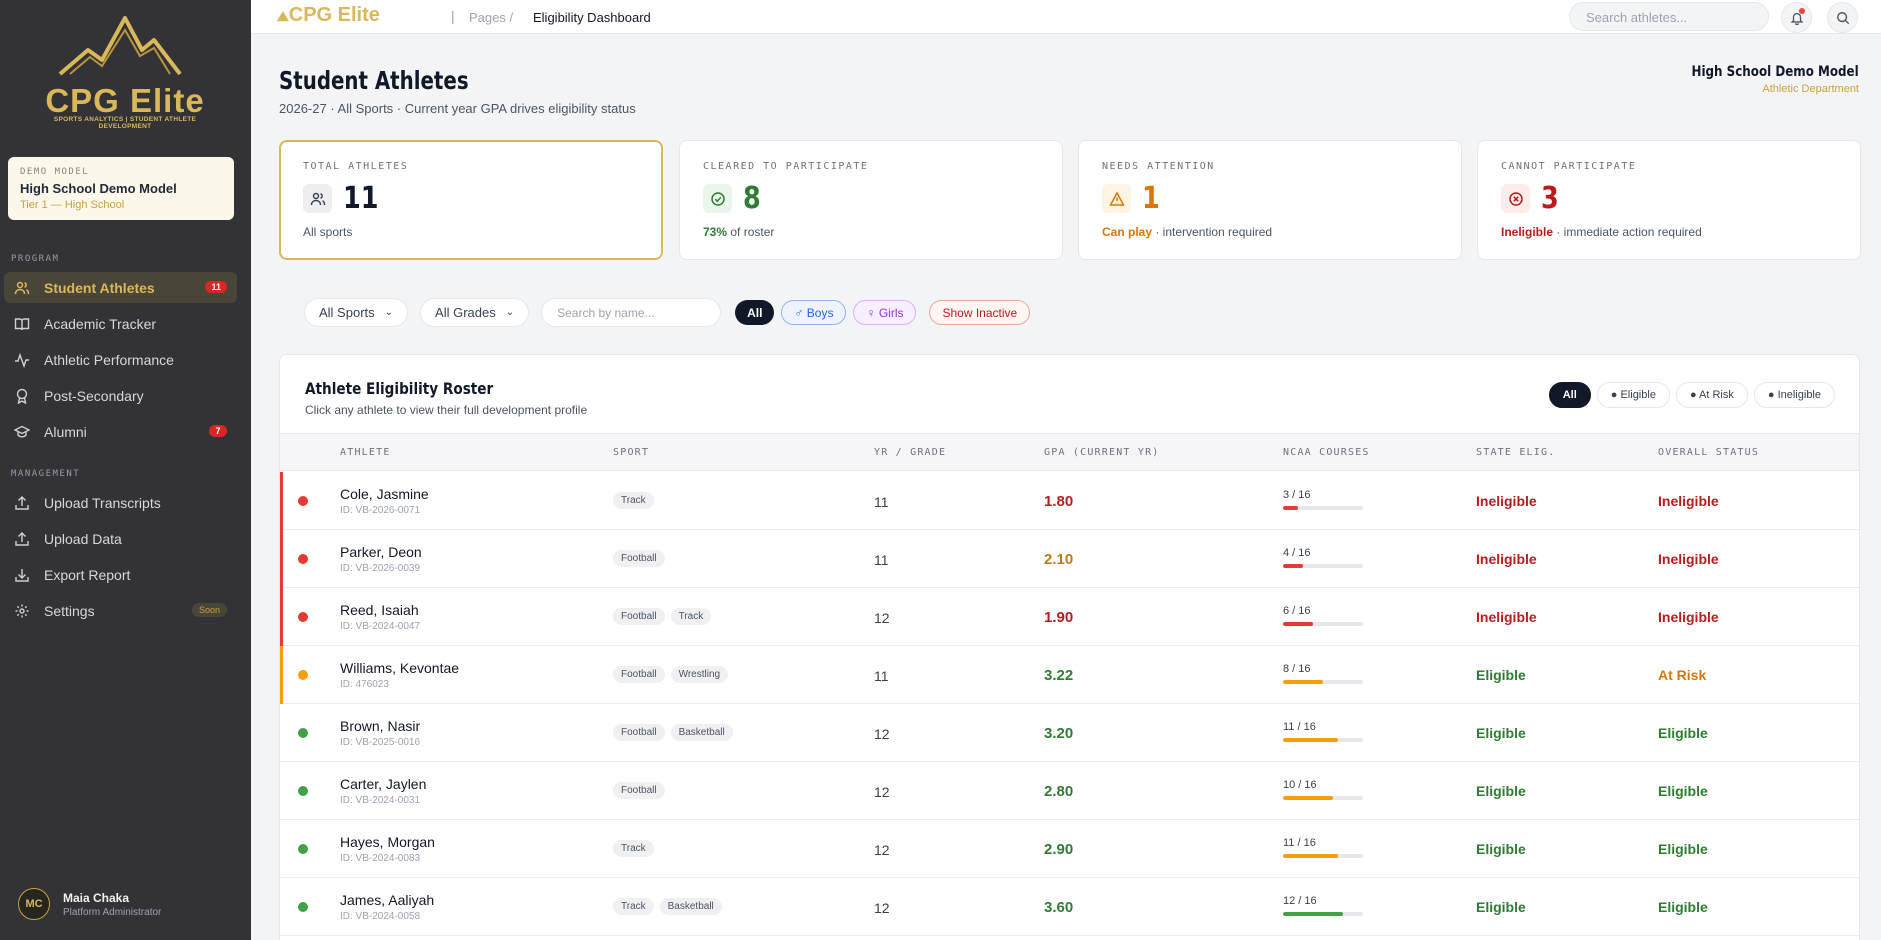 The image size is (1881, 940). Describe the element at coordinates (120, 323) in the screenshot. I see `sidebar-item-academic-tracker: Academic Tracker` at that location.